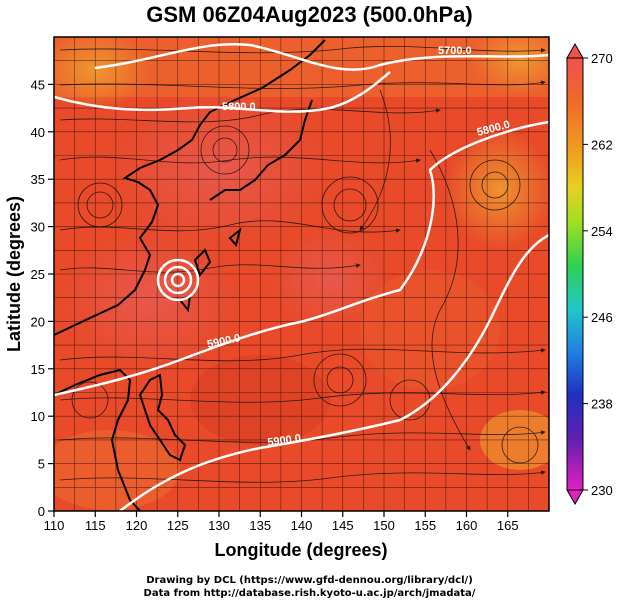 The width and height of the screenshot is (619, 605). What do you see at coordinates (54, 525) in the screenshot?
I see `x-tick-label: 110` at bounding box center [54, 525].